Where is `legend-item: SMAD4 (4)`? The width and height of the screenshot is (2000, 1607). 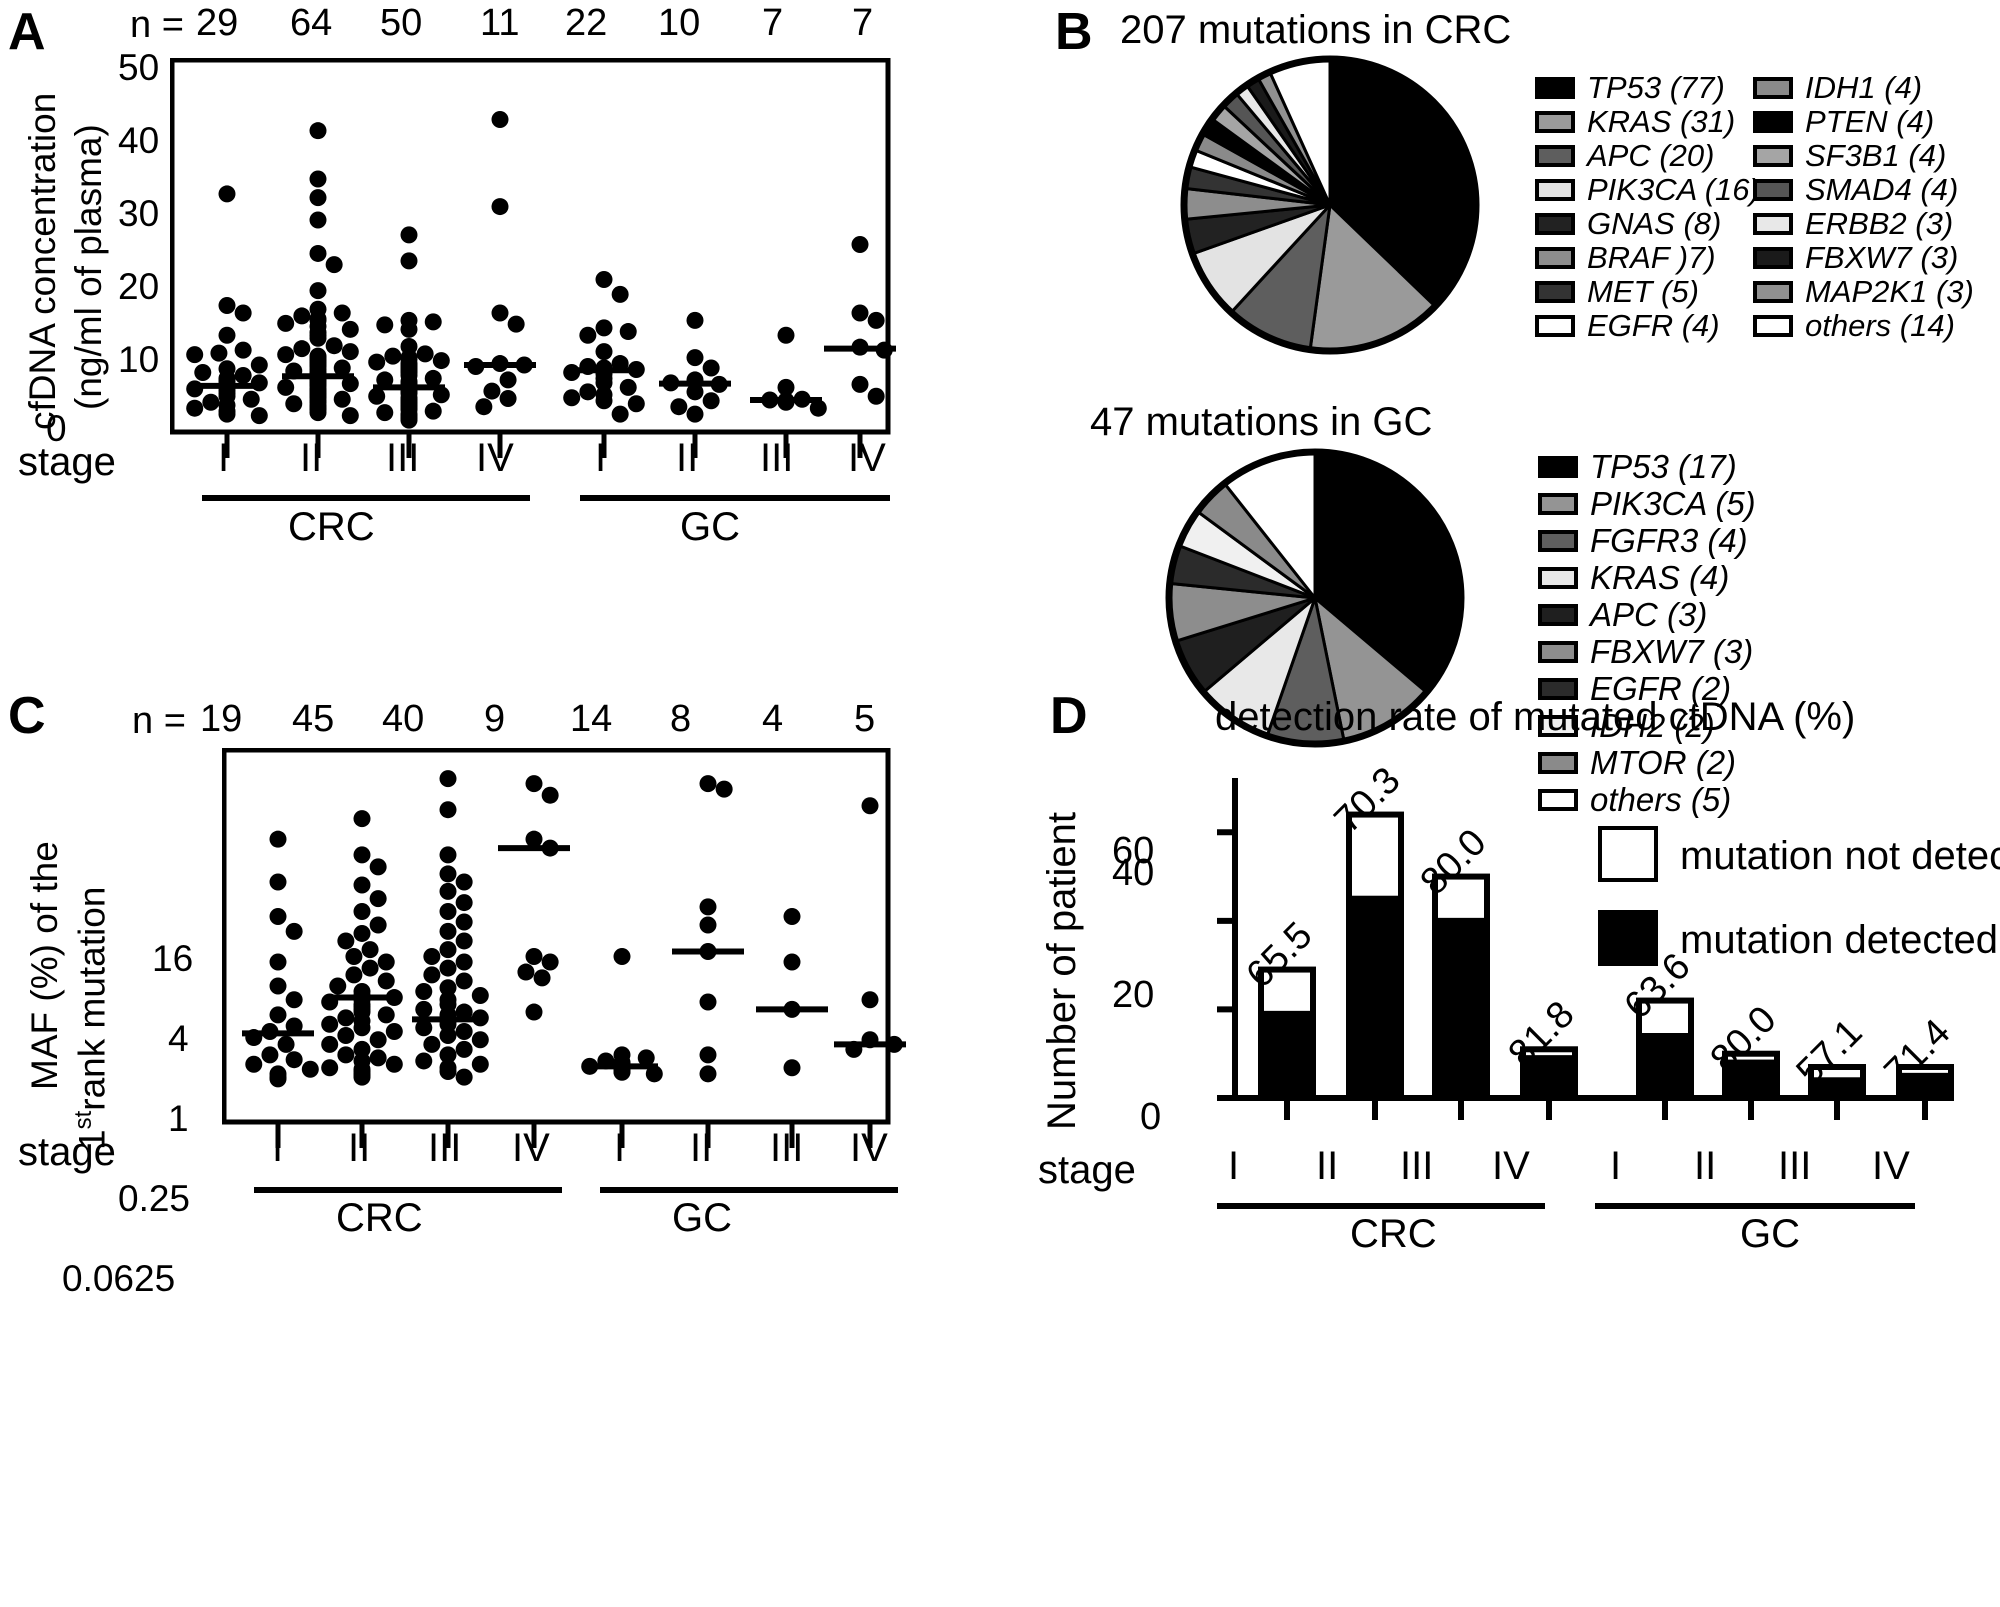 legend-item: SMAD4 (4) is located at coordinates (1855, 190).